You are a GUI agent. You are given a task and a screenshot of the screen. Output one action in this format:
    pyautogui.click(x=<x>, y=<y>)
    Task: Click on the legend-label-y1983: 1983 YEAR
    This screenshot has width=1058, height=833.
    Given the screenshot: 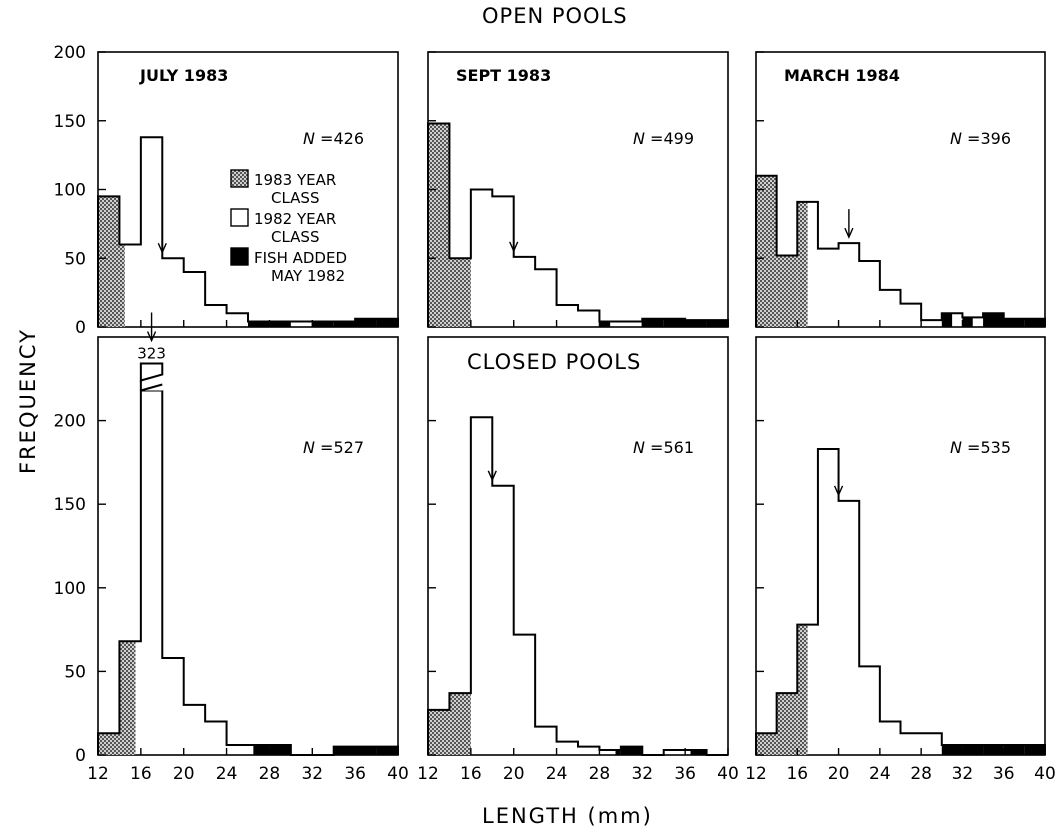 What is the action you would take?
    pyautogui.click(x=295, y=180)
    